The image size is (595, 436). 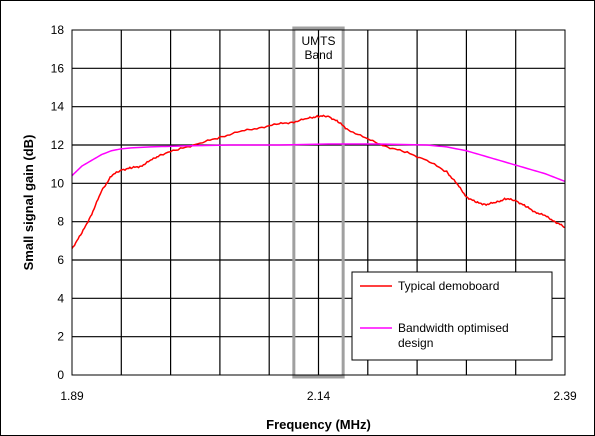 What do you see at coordinates (60, 298) in the screenshot?
I see `y-tick-label: 4` at bounding box center [60, 298].